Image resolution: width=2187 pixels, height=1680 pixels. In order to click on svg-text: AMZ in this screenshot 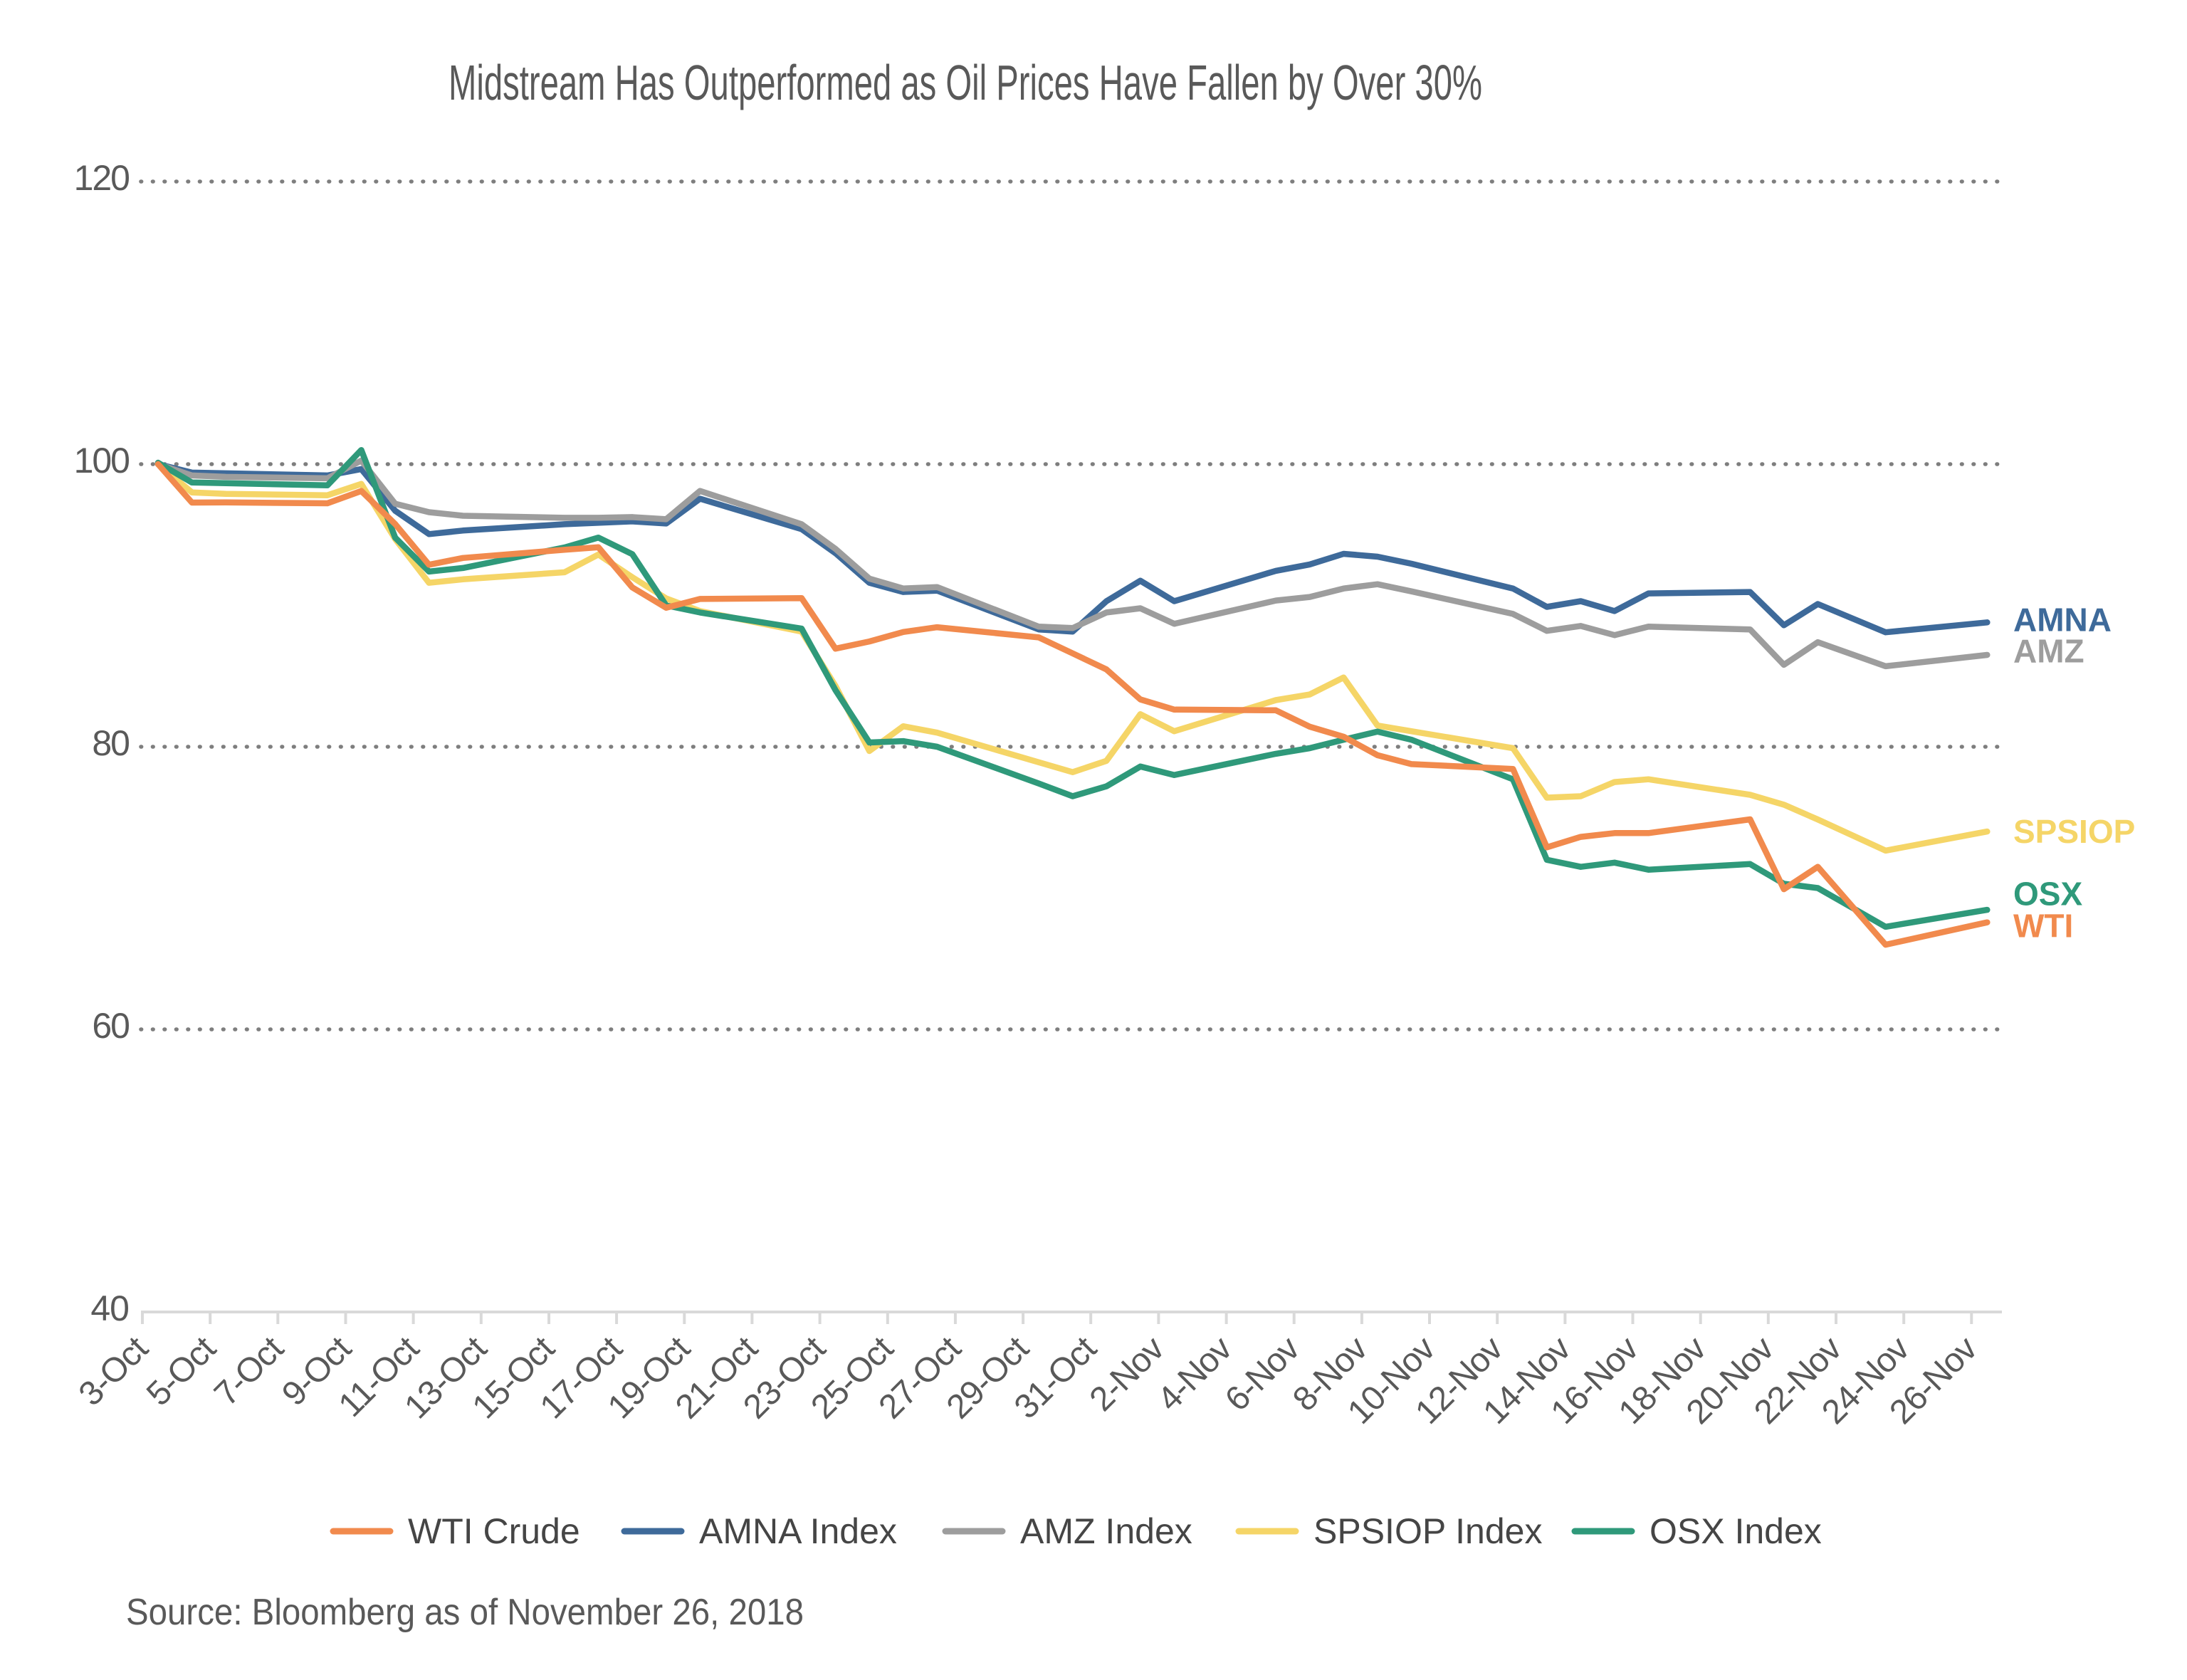, I will do `click(2048, 650)`.